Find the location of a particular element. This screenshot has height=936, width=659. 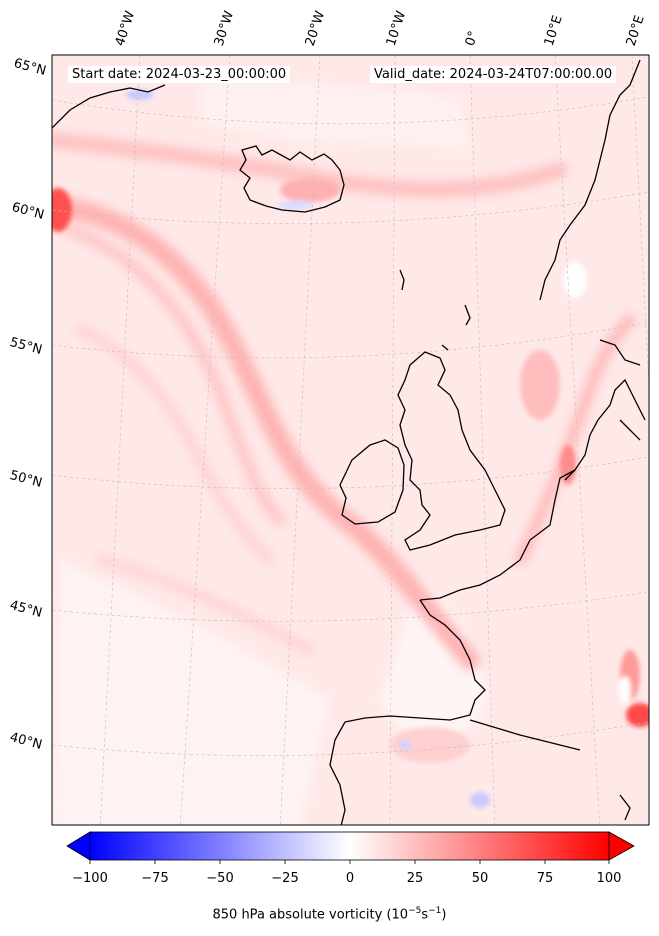

colorbar-max-extend is located at coordinates (621, 846).